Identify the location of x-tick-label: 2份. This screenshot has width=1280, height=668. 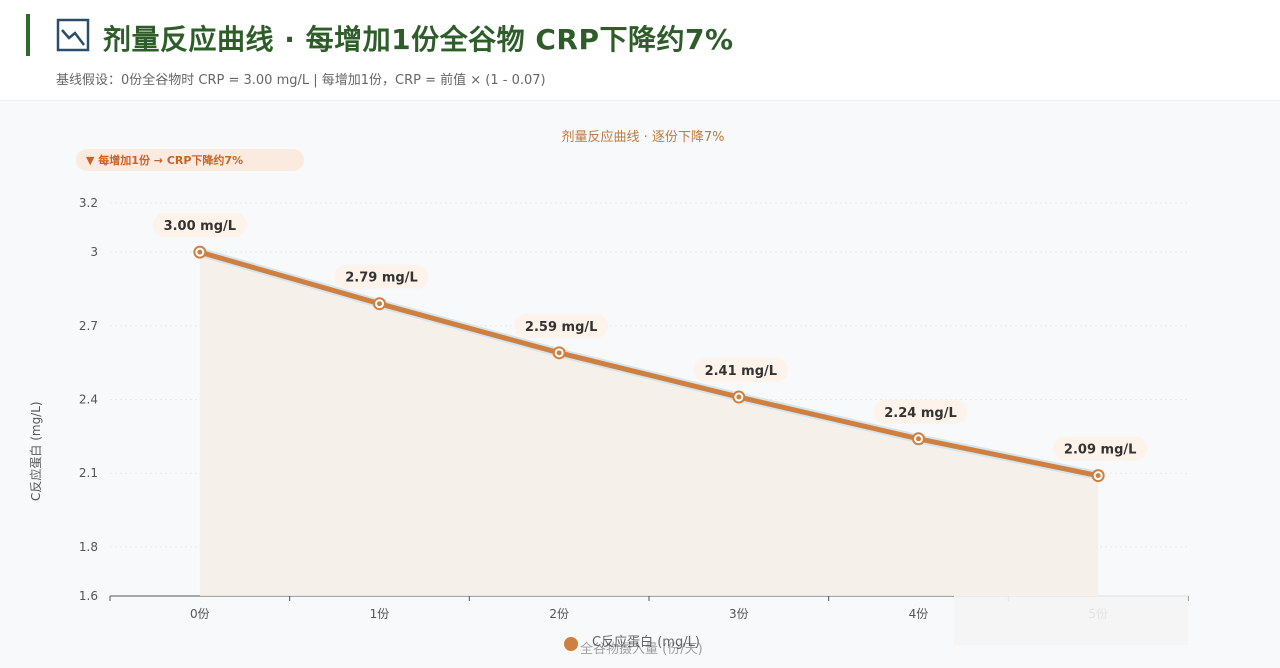
(559, 614).